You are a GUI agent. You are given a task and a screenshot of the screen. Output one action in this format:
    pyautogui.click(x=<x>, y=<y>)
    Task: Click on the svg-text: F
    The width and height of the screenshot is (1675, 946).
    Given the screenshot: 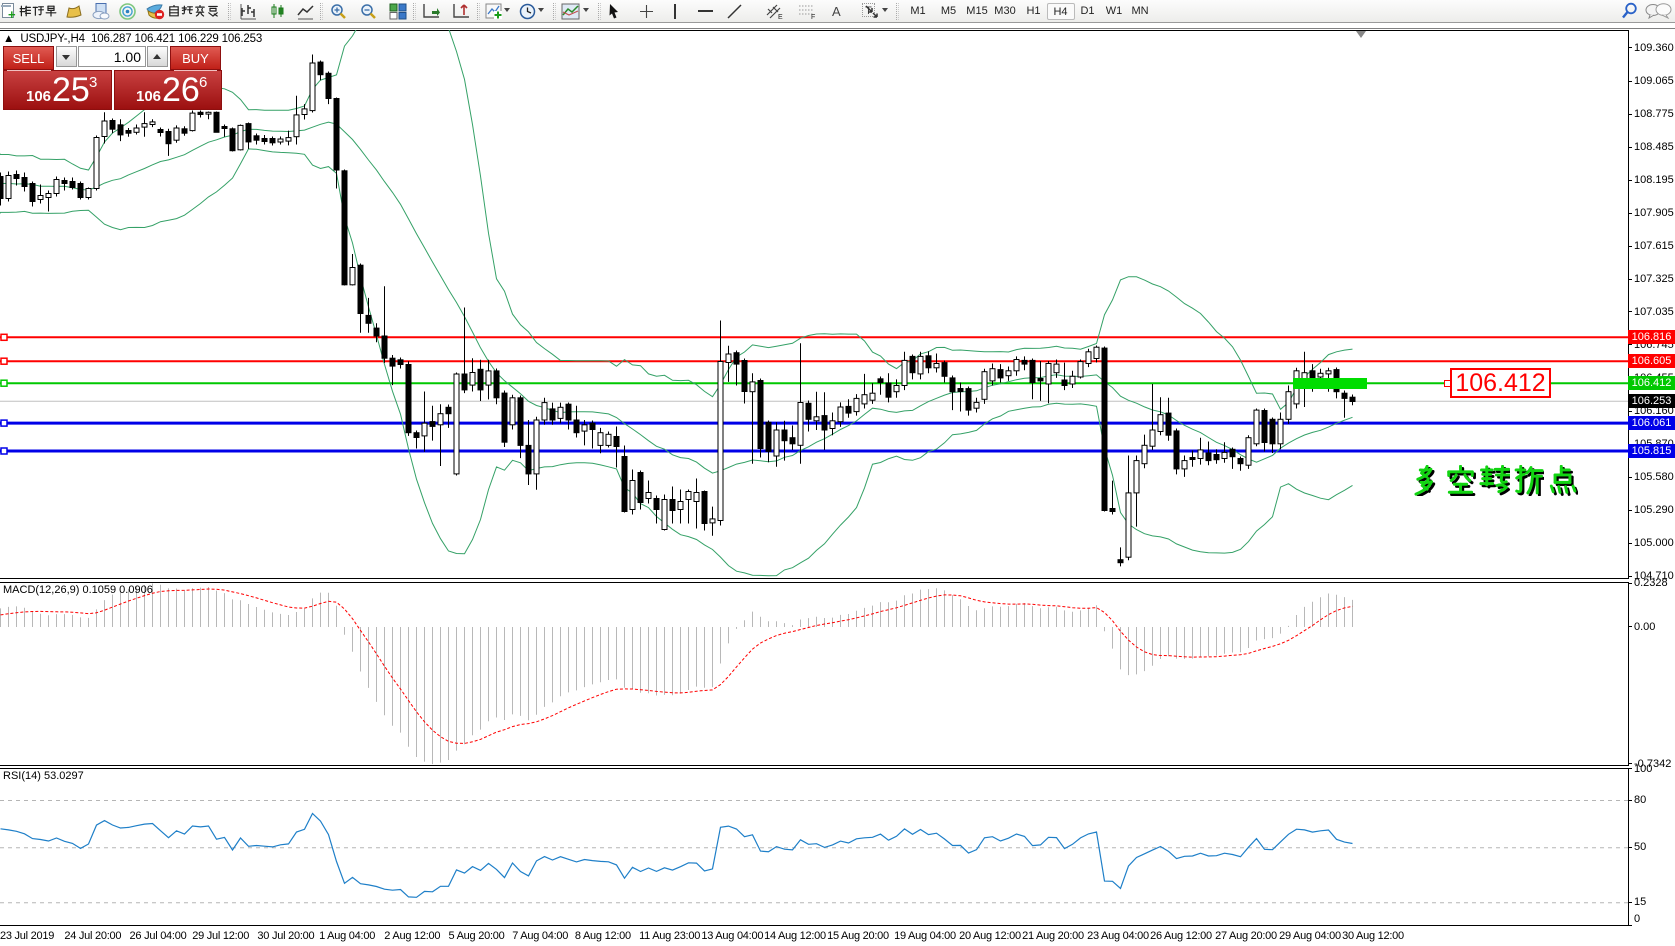 What is the action you would take?
    pyautogui.click(x=813, y=17)
    